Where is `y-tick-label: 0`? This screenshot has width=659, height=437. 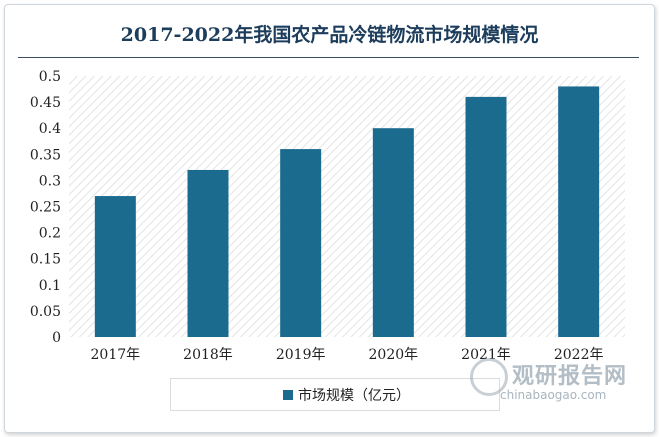
y-tick-label: 0 is located at coordinates (56, 338).